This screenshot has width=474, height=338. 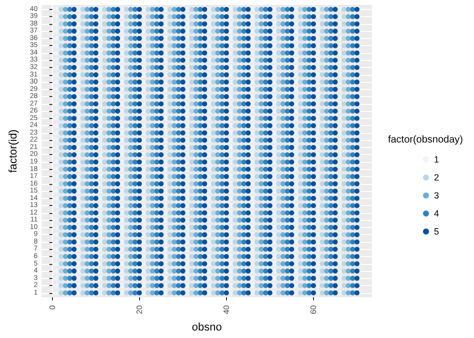 What do you see at coordinates (139, 309) in the screenshot?
I see `x-tick-label: 20` at bounding box center [139, 309].